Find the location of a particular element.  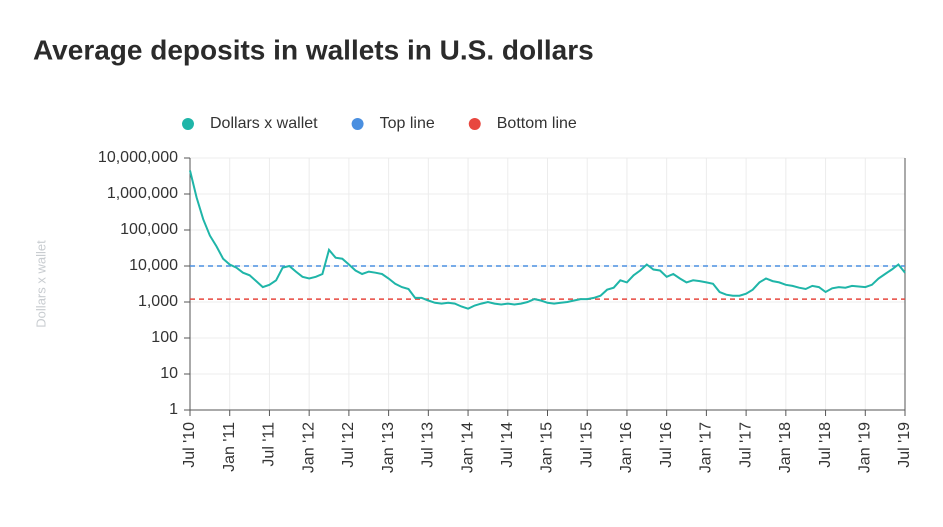

x-tick-label: Jul '10 is located at coordinates (189, 445).